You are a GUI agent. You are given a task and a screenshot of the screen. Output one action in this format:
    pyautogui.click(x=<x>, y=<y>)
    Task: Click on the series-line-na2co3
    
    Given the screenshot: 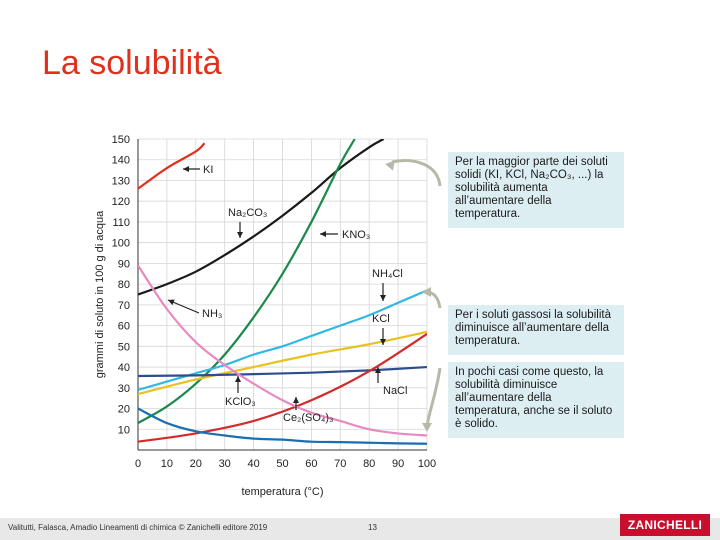 What is the action you would take?
    pyautogui.click(x=261, y=217)
    